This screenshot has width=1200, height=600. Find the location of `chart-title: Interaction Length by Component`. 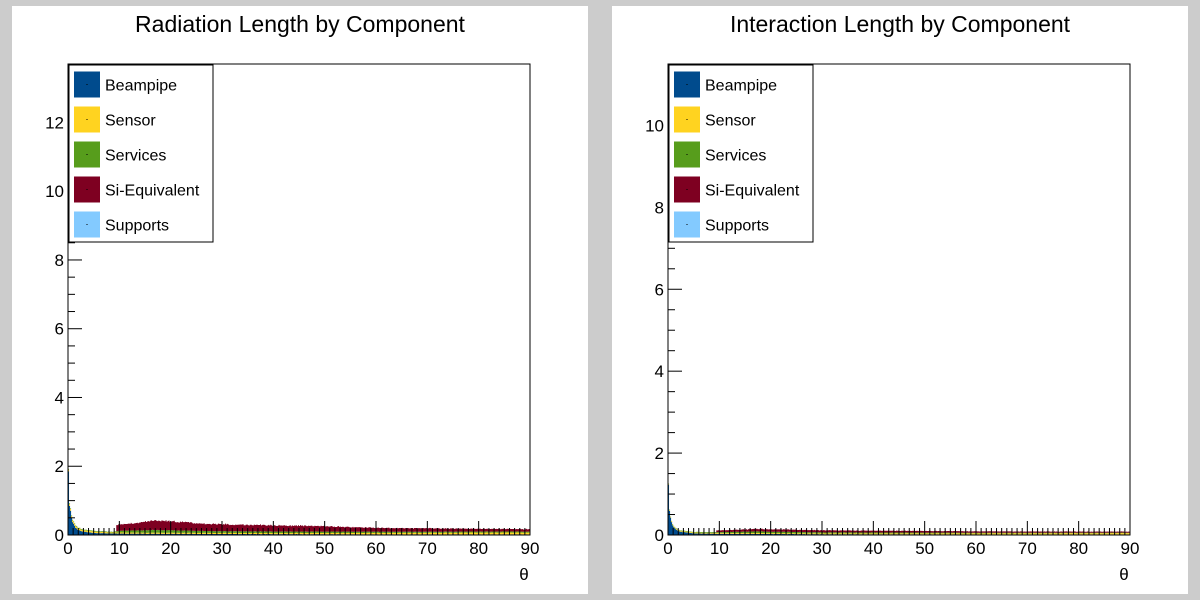

chart-title: Interaction Length by Component is located at coordinates (900, 24).